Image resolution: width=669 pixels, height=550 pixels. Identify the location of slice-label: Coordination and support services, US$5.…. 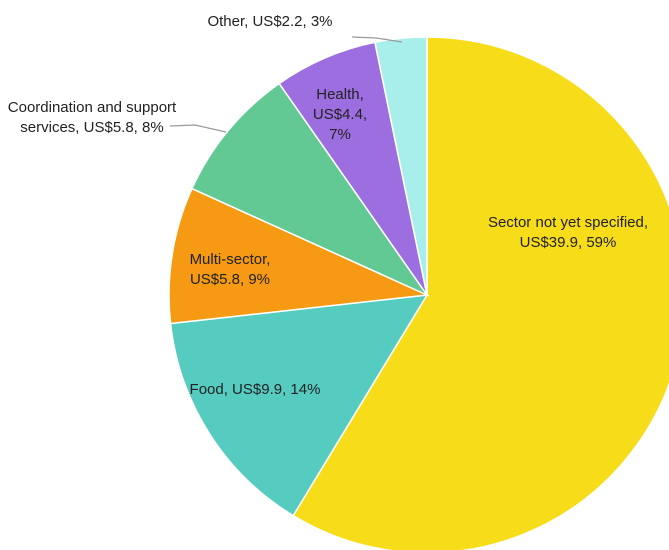
(92, 117).